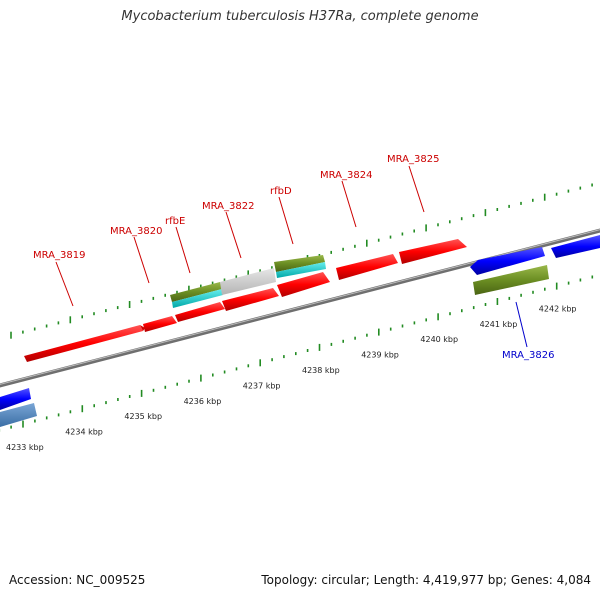  I want to click on gene-label-mra-3826: MRA_3826, so click(528, 355).